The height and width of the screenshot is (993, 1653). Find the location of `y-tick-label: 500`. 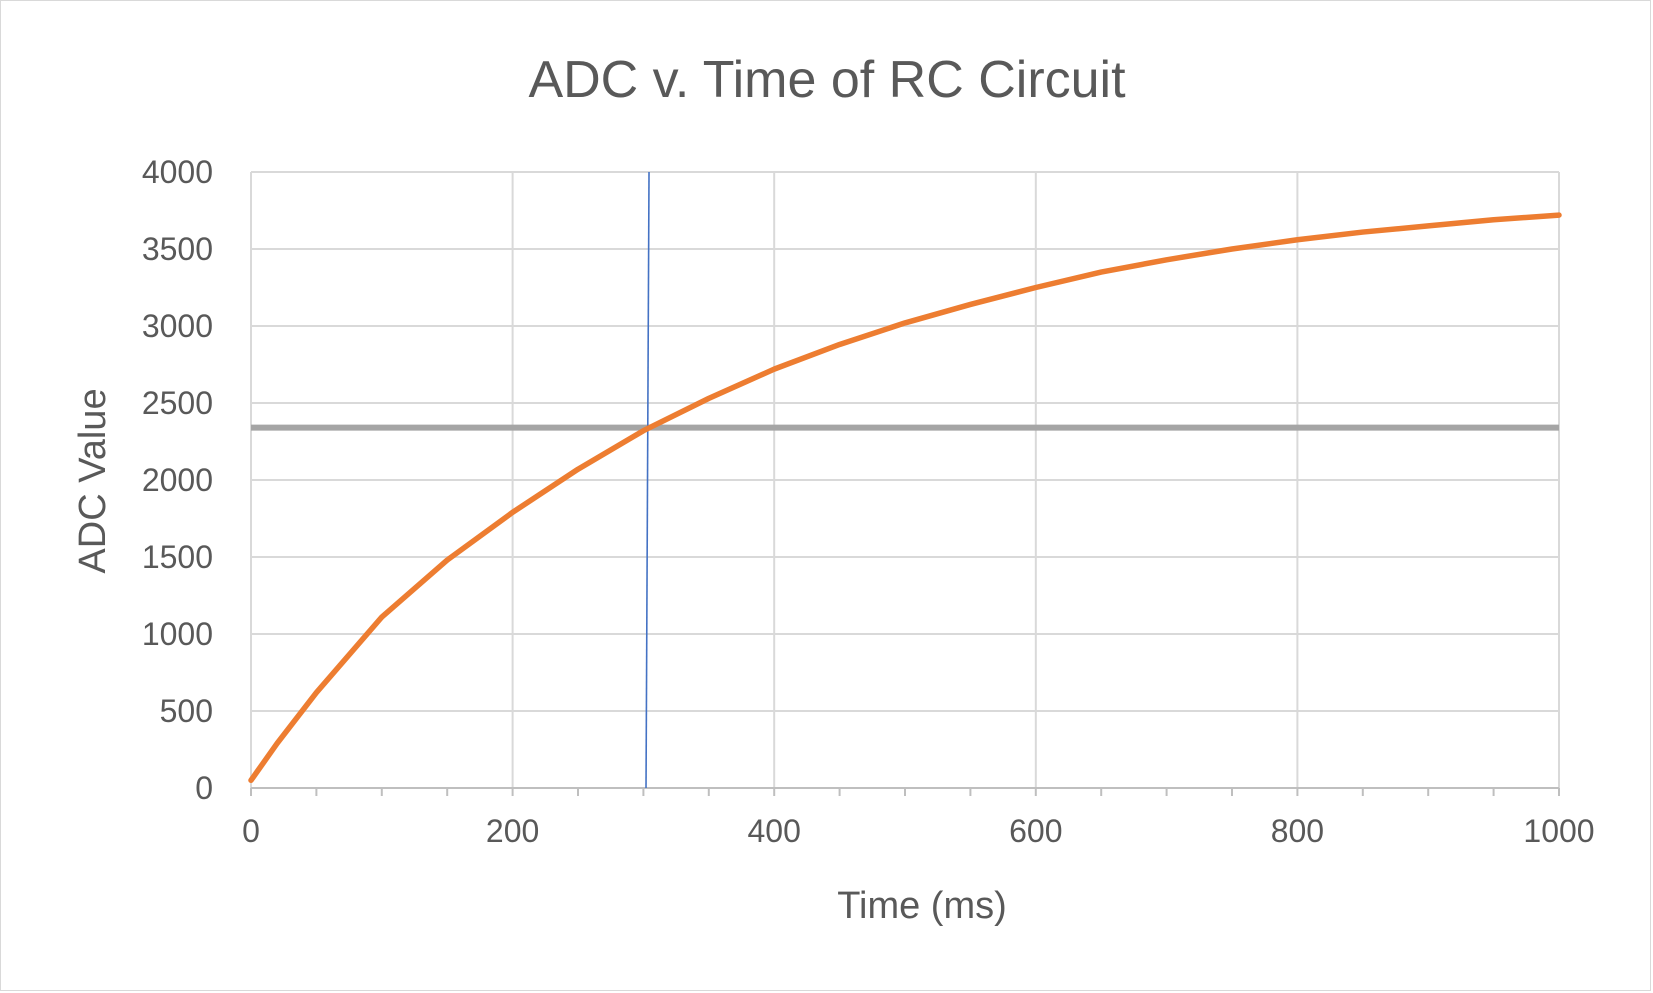

y-tick-label: 500 is located at coordinates (186, 711).